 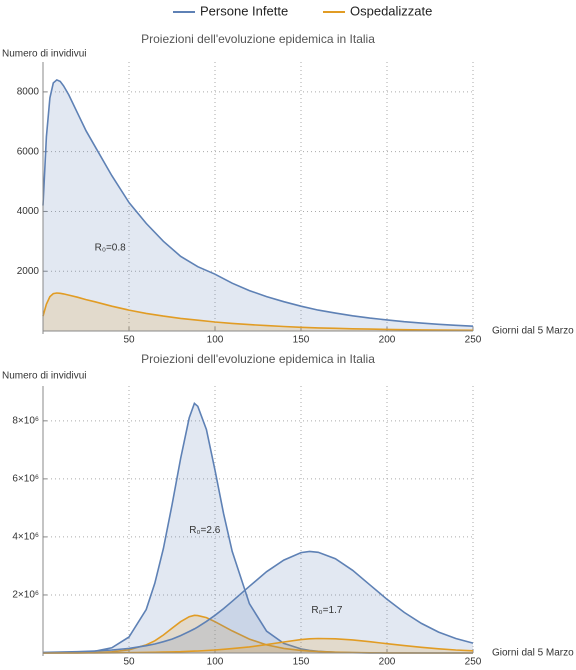 What do you see at coordinates (111, 247) in the screenshot?
I see `annotation: R₀=0.8` at bounding box center [111, 247].